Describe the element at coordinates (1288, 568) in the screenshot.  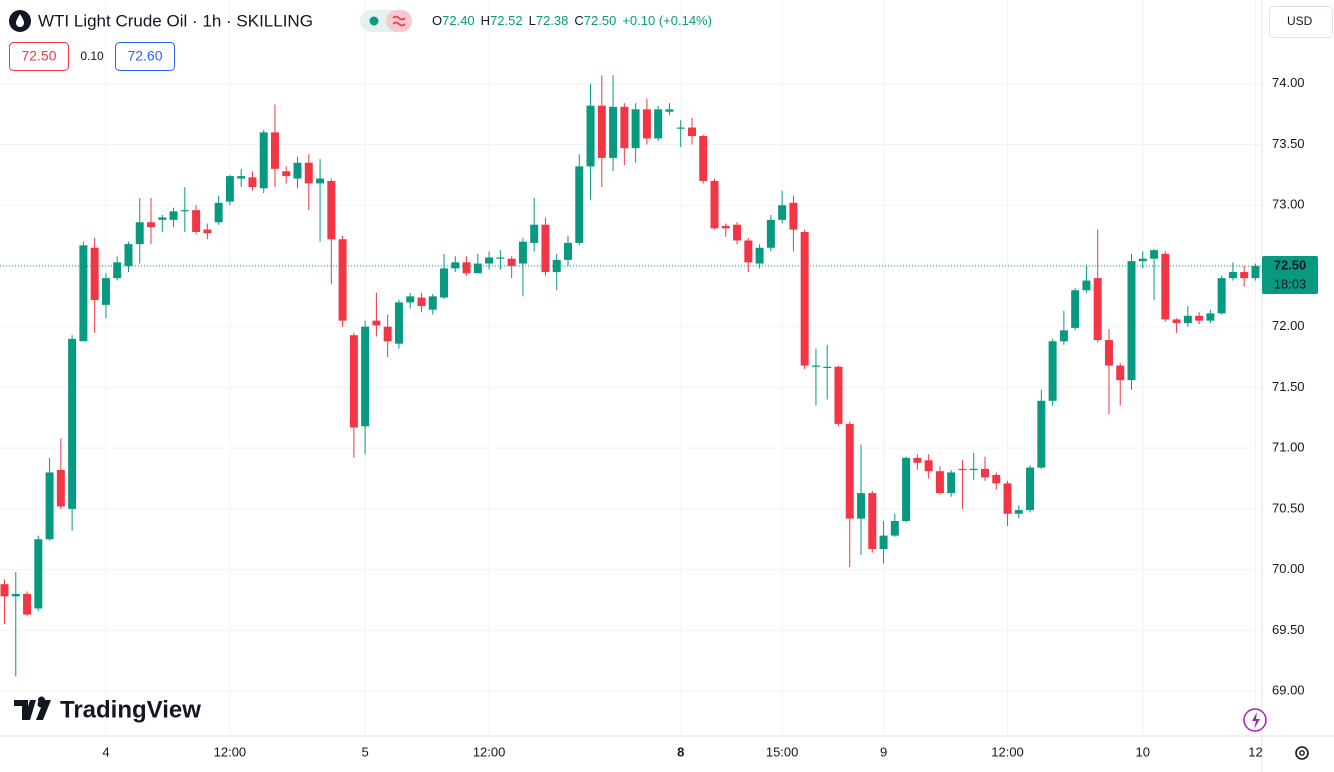
I see `y-tick-label: 70.00` at that location.